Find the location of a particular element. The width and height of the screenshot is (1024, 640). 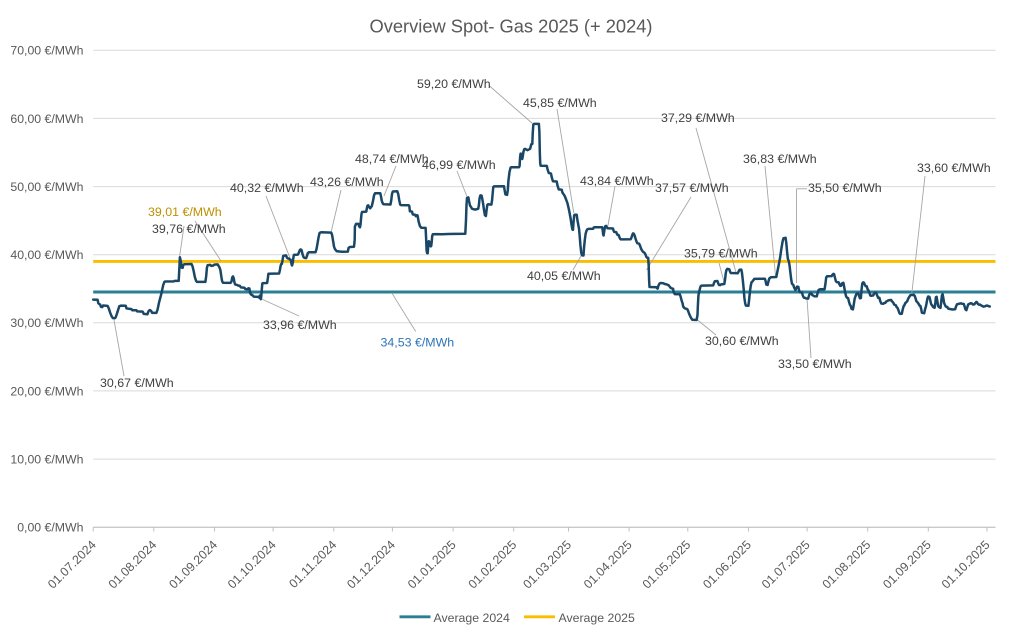

svg-text: 70,00 €/MWh is located at coordinates (46, 51).